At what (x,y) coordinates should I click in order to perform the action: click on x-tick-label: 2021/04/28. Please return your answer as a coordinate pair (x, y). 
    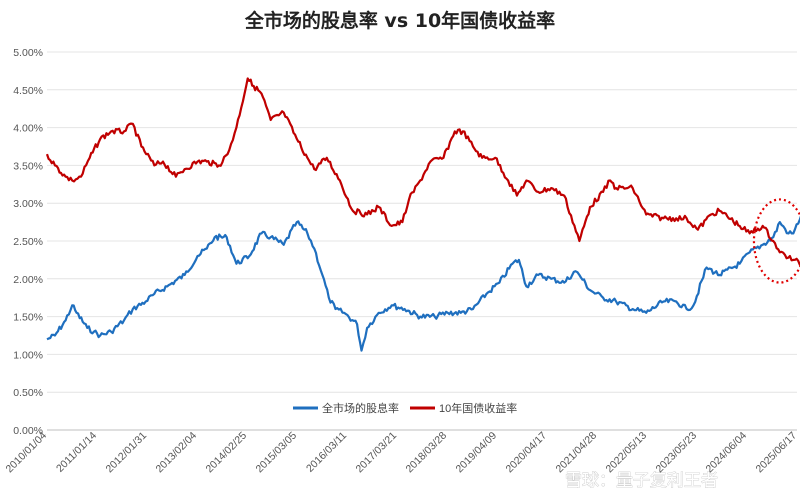
    Looking at the image, I should click on (576, 453).